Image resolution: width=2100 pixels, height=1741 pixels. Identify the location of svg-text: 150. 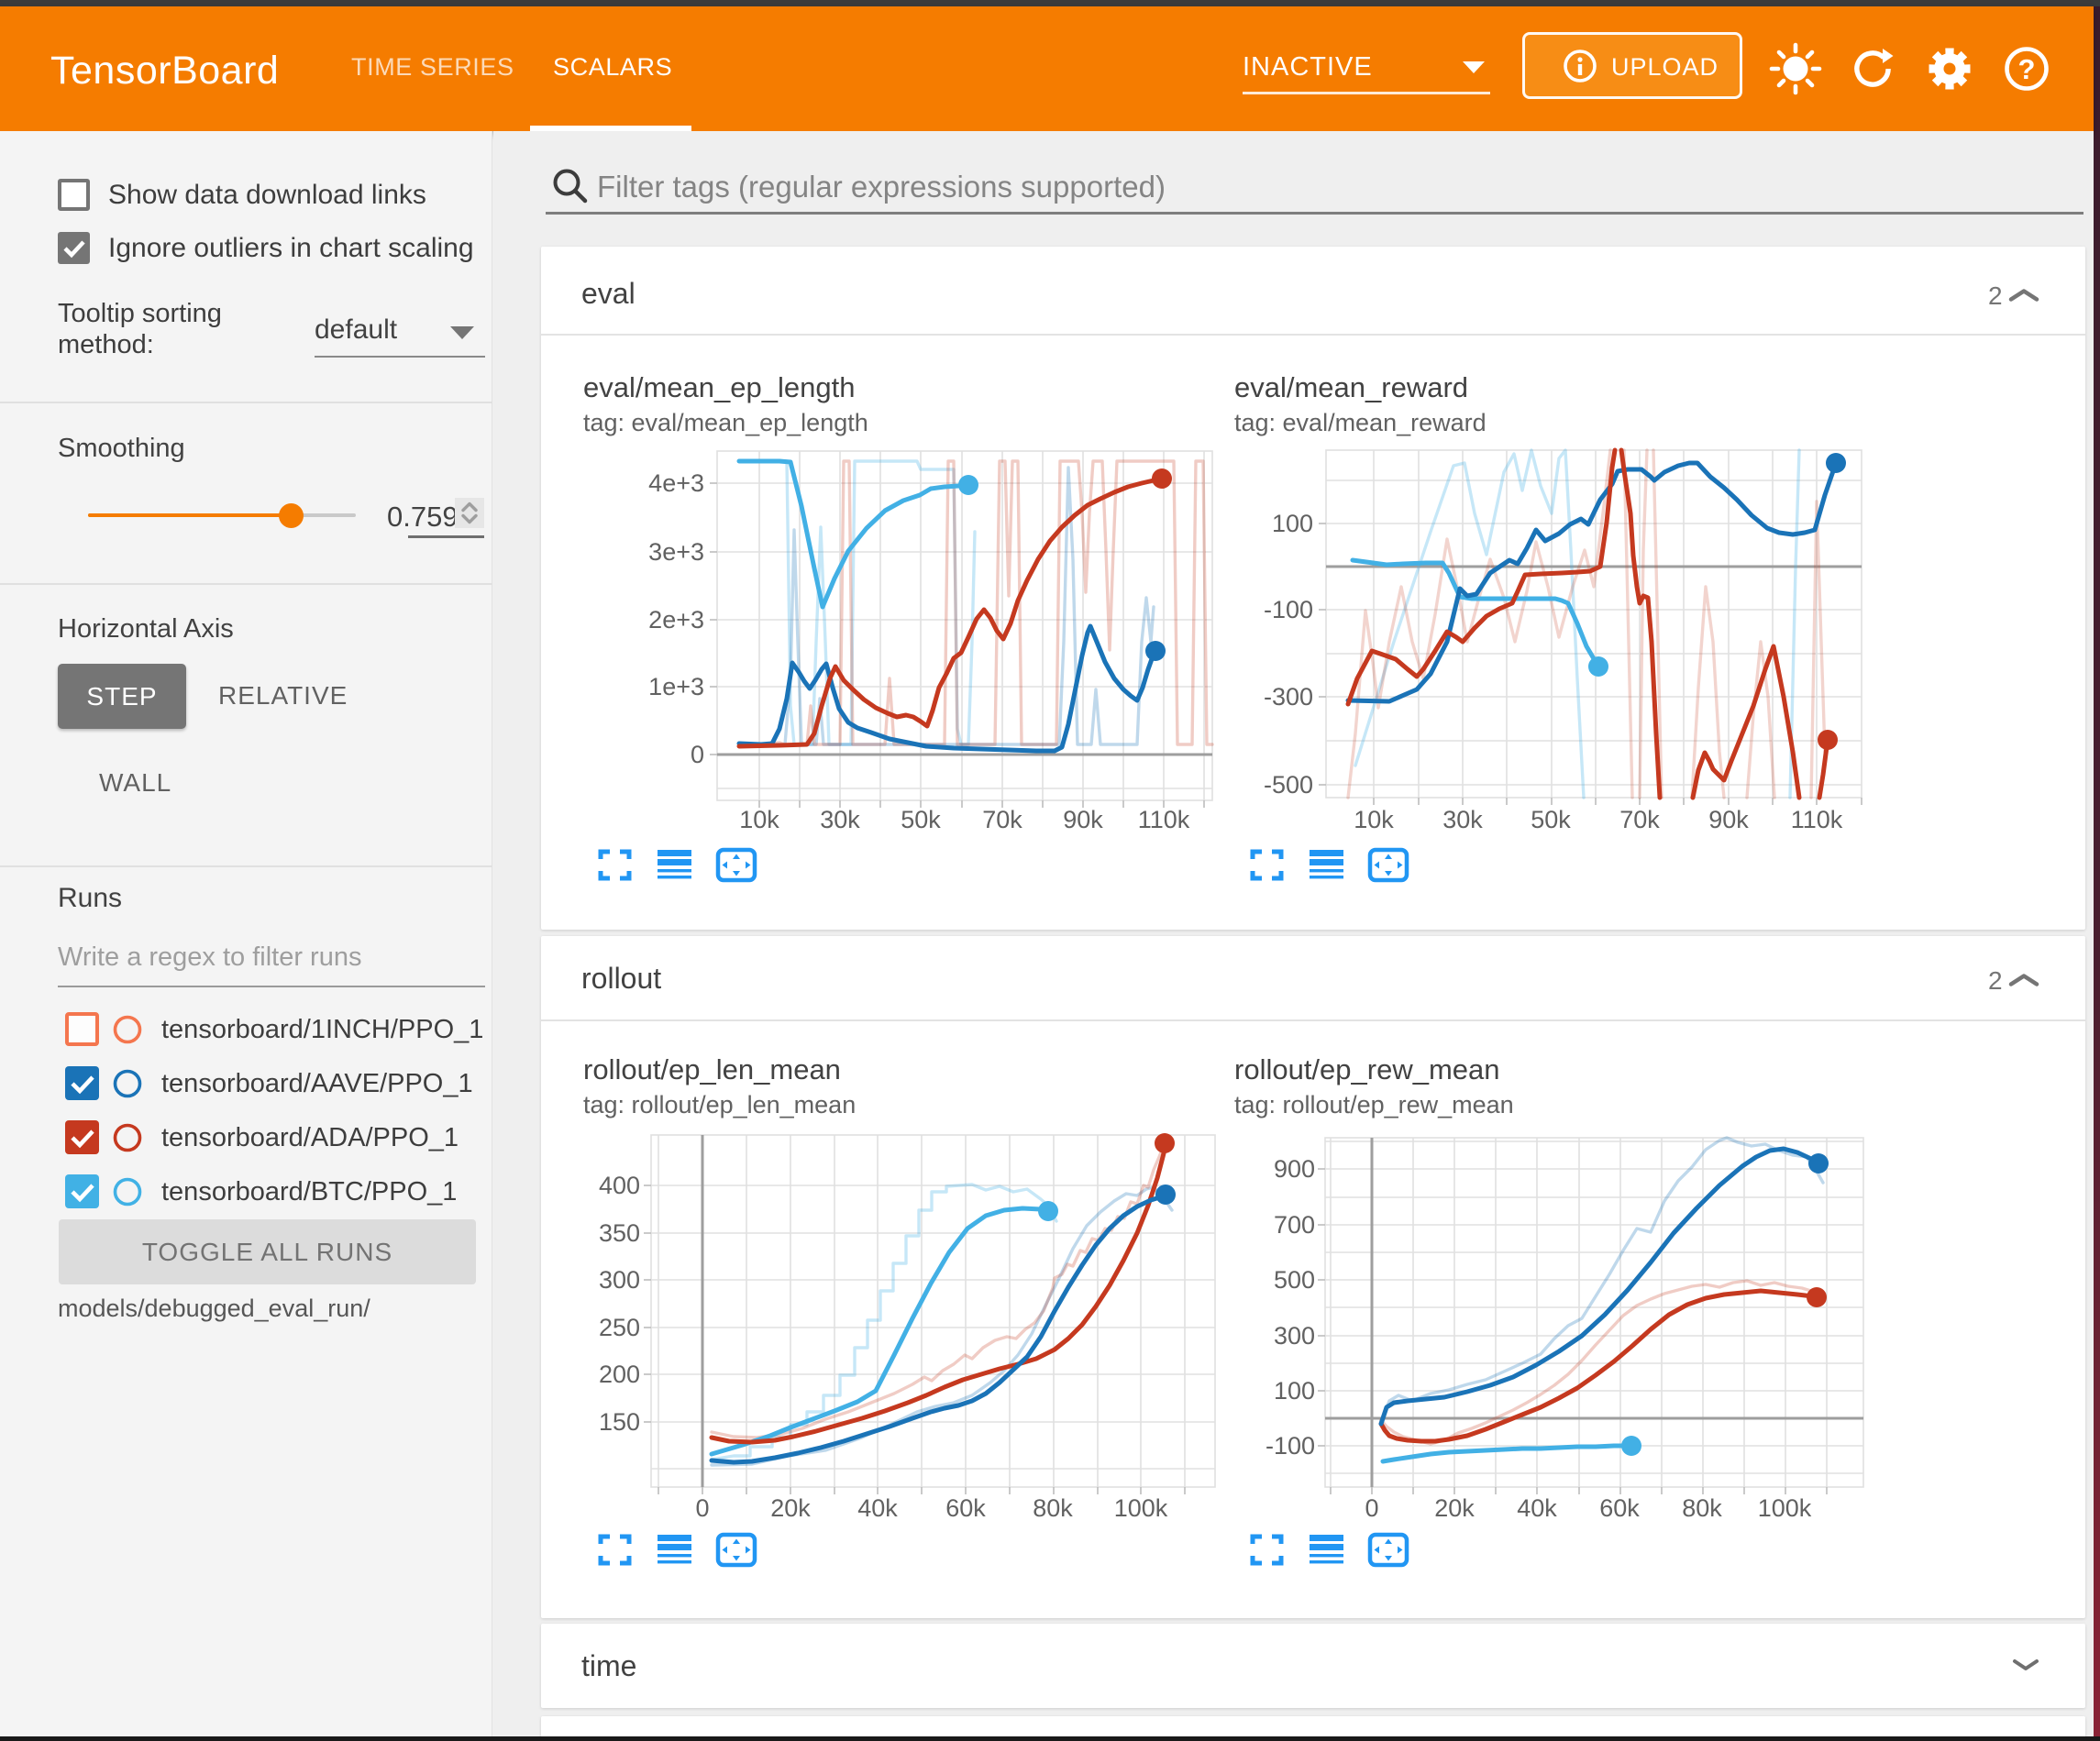
(619, 1422).